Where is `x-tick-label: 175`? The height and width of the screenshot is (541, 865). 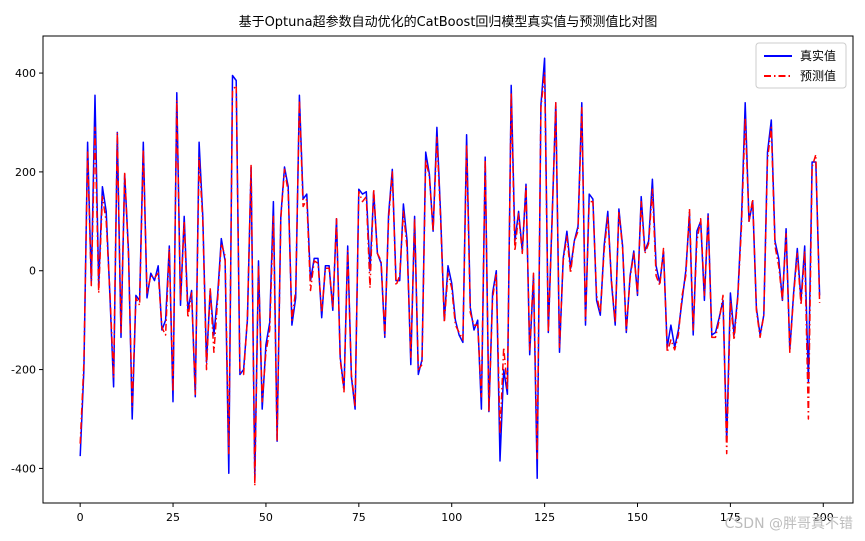 x-tick-label: 175 is located at coordinates (730, 517).